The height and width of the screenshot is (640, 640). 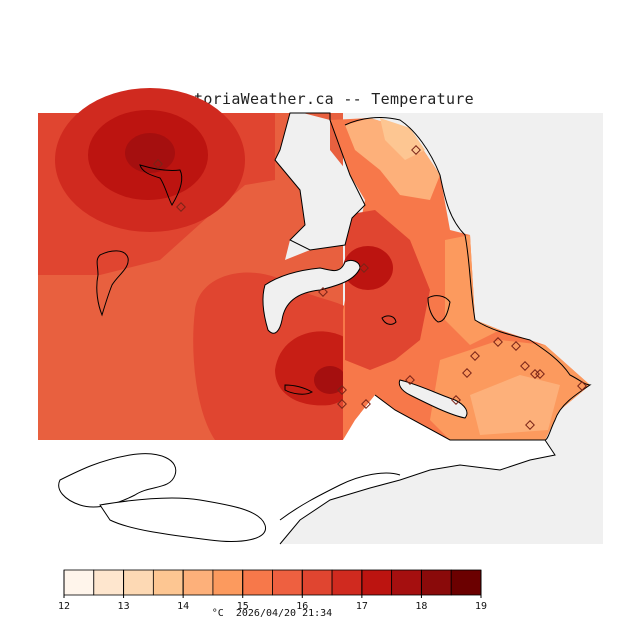 What do you see at coordinates (299, 389) in the screenshot?
I see `island-central` at bounding box center [299, 389].